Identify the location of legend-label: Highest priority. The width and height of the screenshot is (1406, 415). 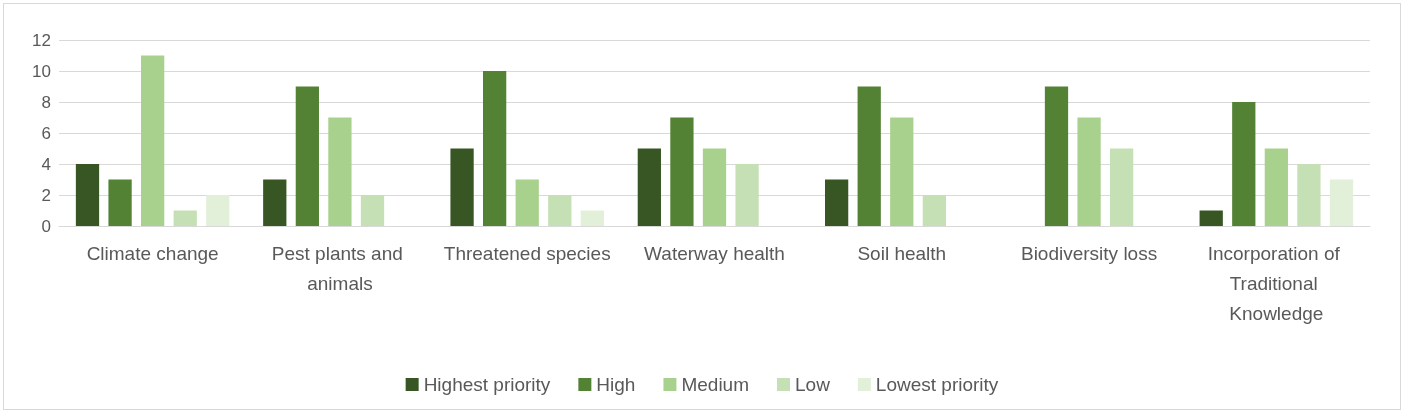
(487, 384).